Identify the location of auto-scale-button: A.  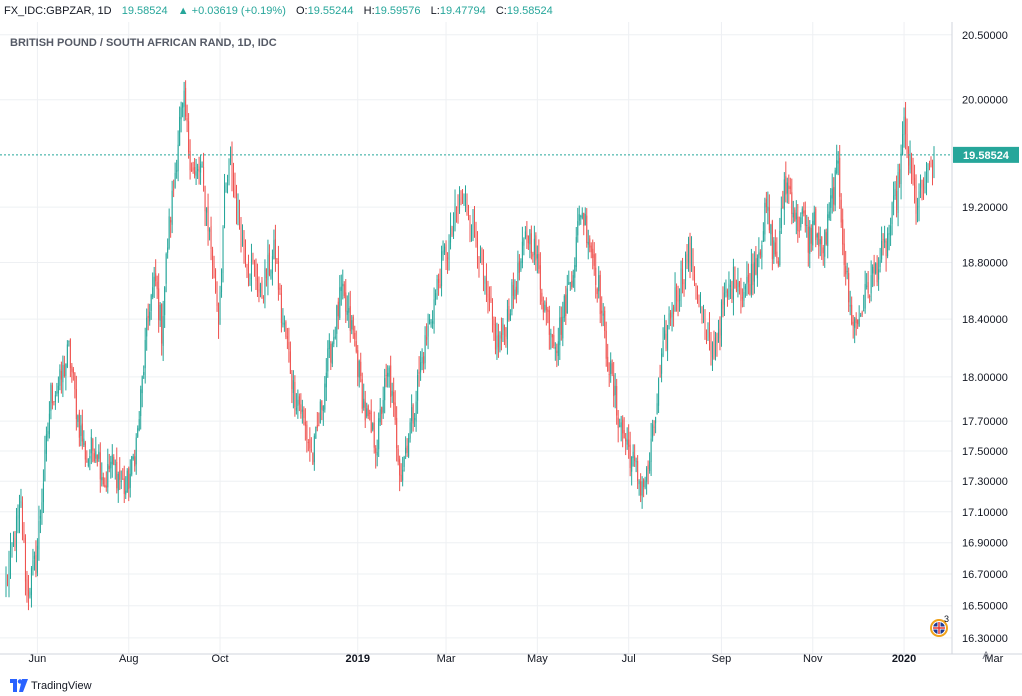
(986, 656).